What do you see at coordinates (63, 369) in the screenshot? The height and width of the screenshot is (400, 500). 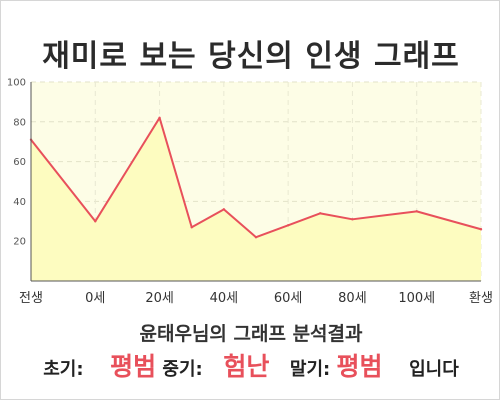 I see `early-label: 초기:` at bounding box center [63, 369].